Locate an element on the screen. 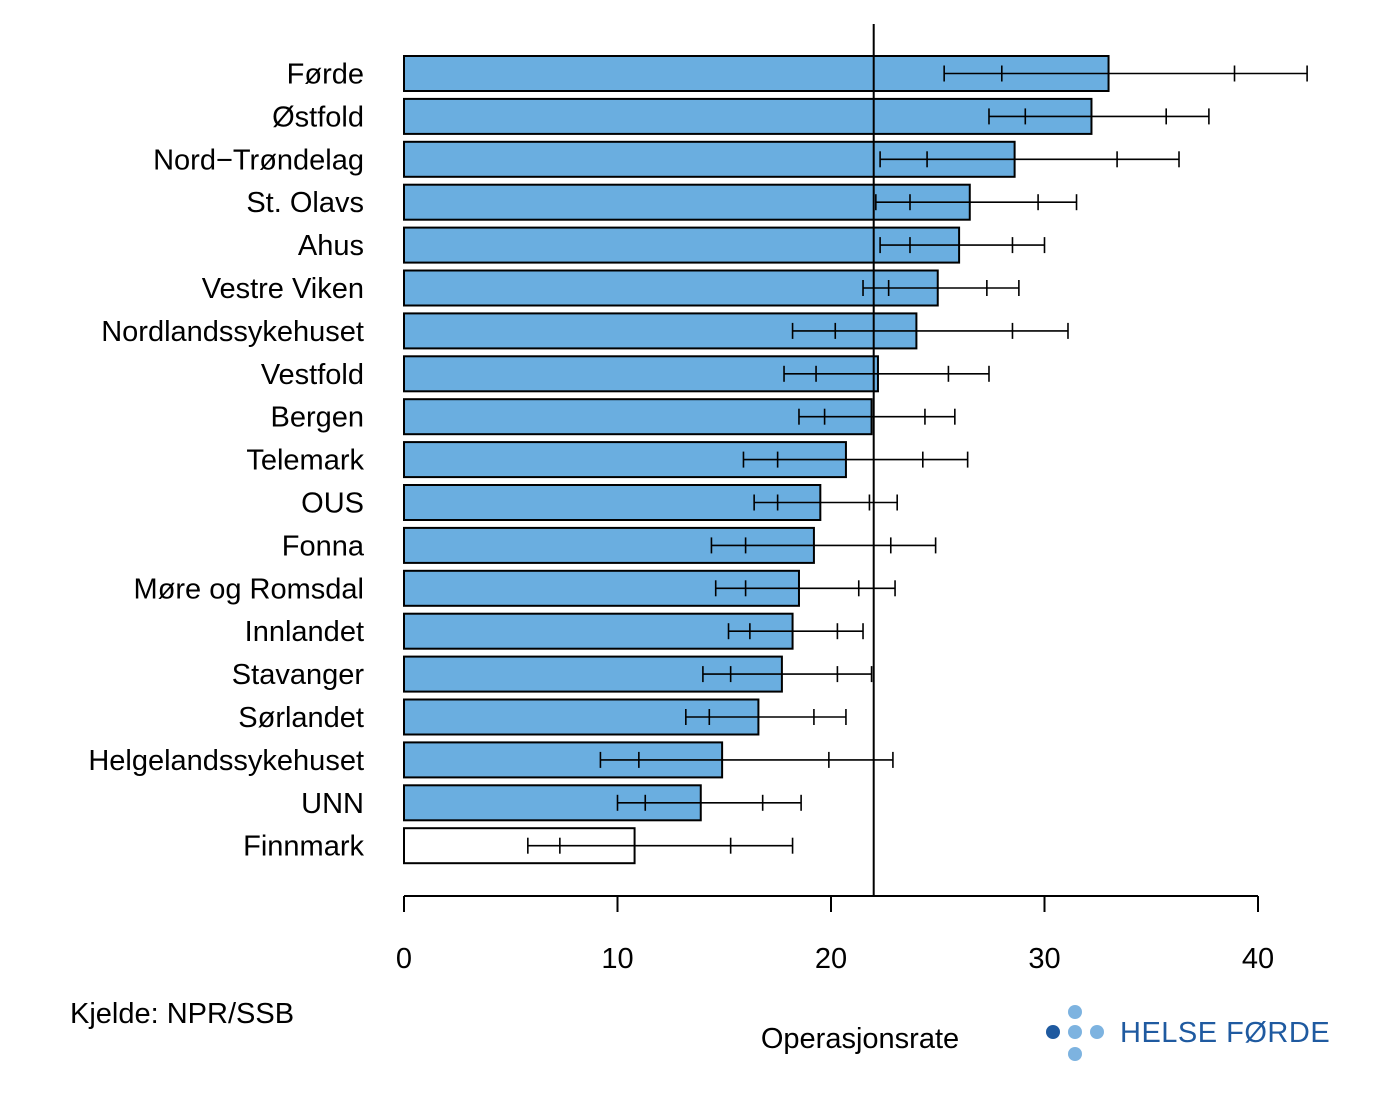 This screenshot has width=1400, height=1100. category-label: Førde is located at coordinates (325, 75).